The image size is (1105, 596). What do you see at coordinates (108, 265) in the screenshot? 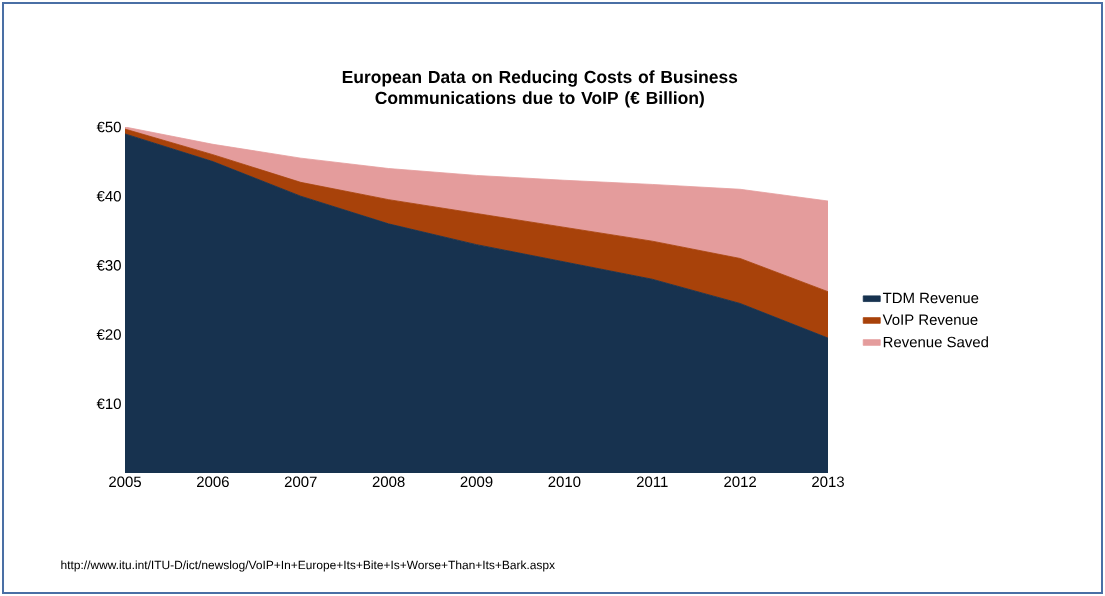
I see `y-tick-label: €30` at bounding box center [108, 265].